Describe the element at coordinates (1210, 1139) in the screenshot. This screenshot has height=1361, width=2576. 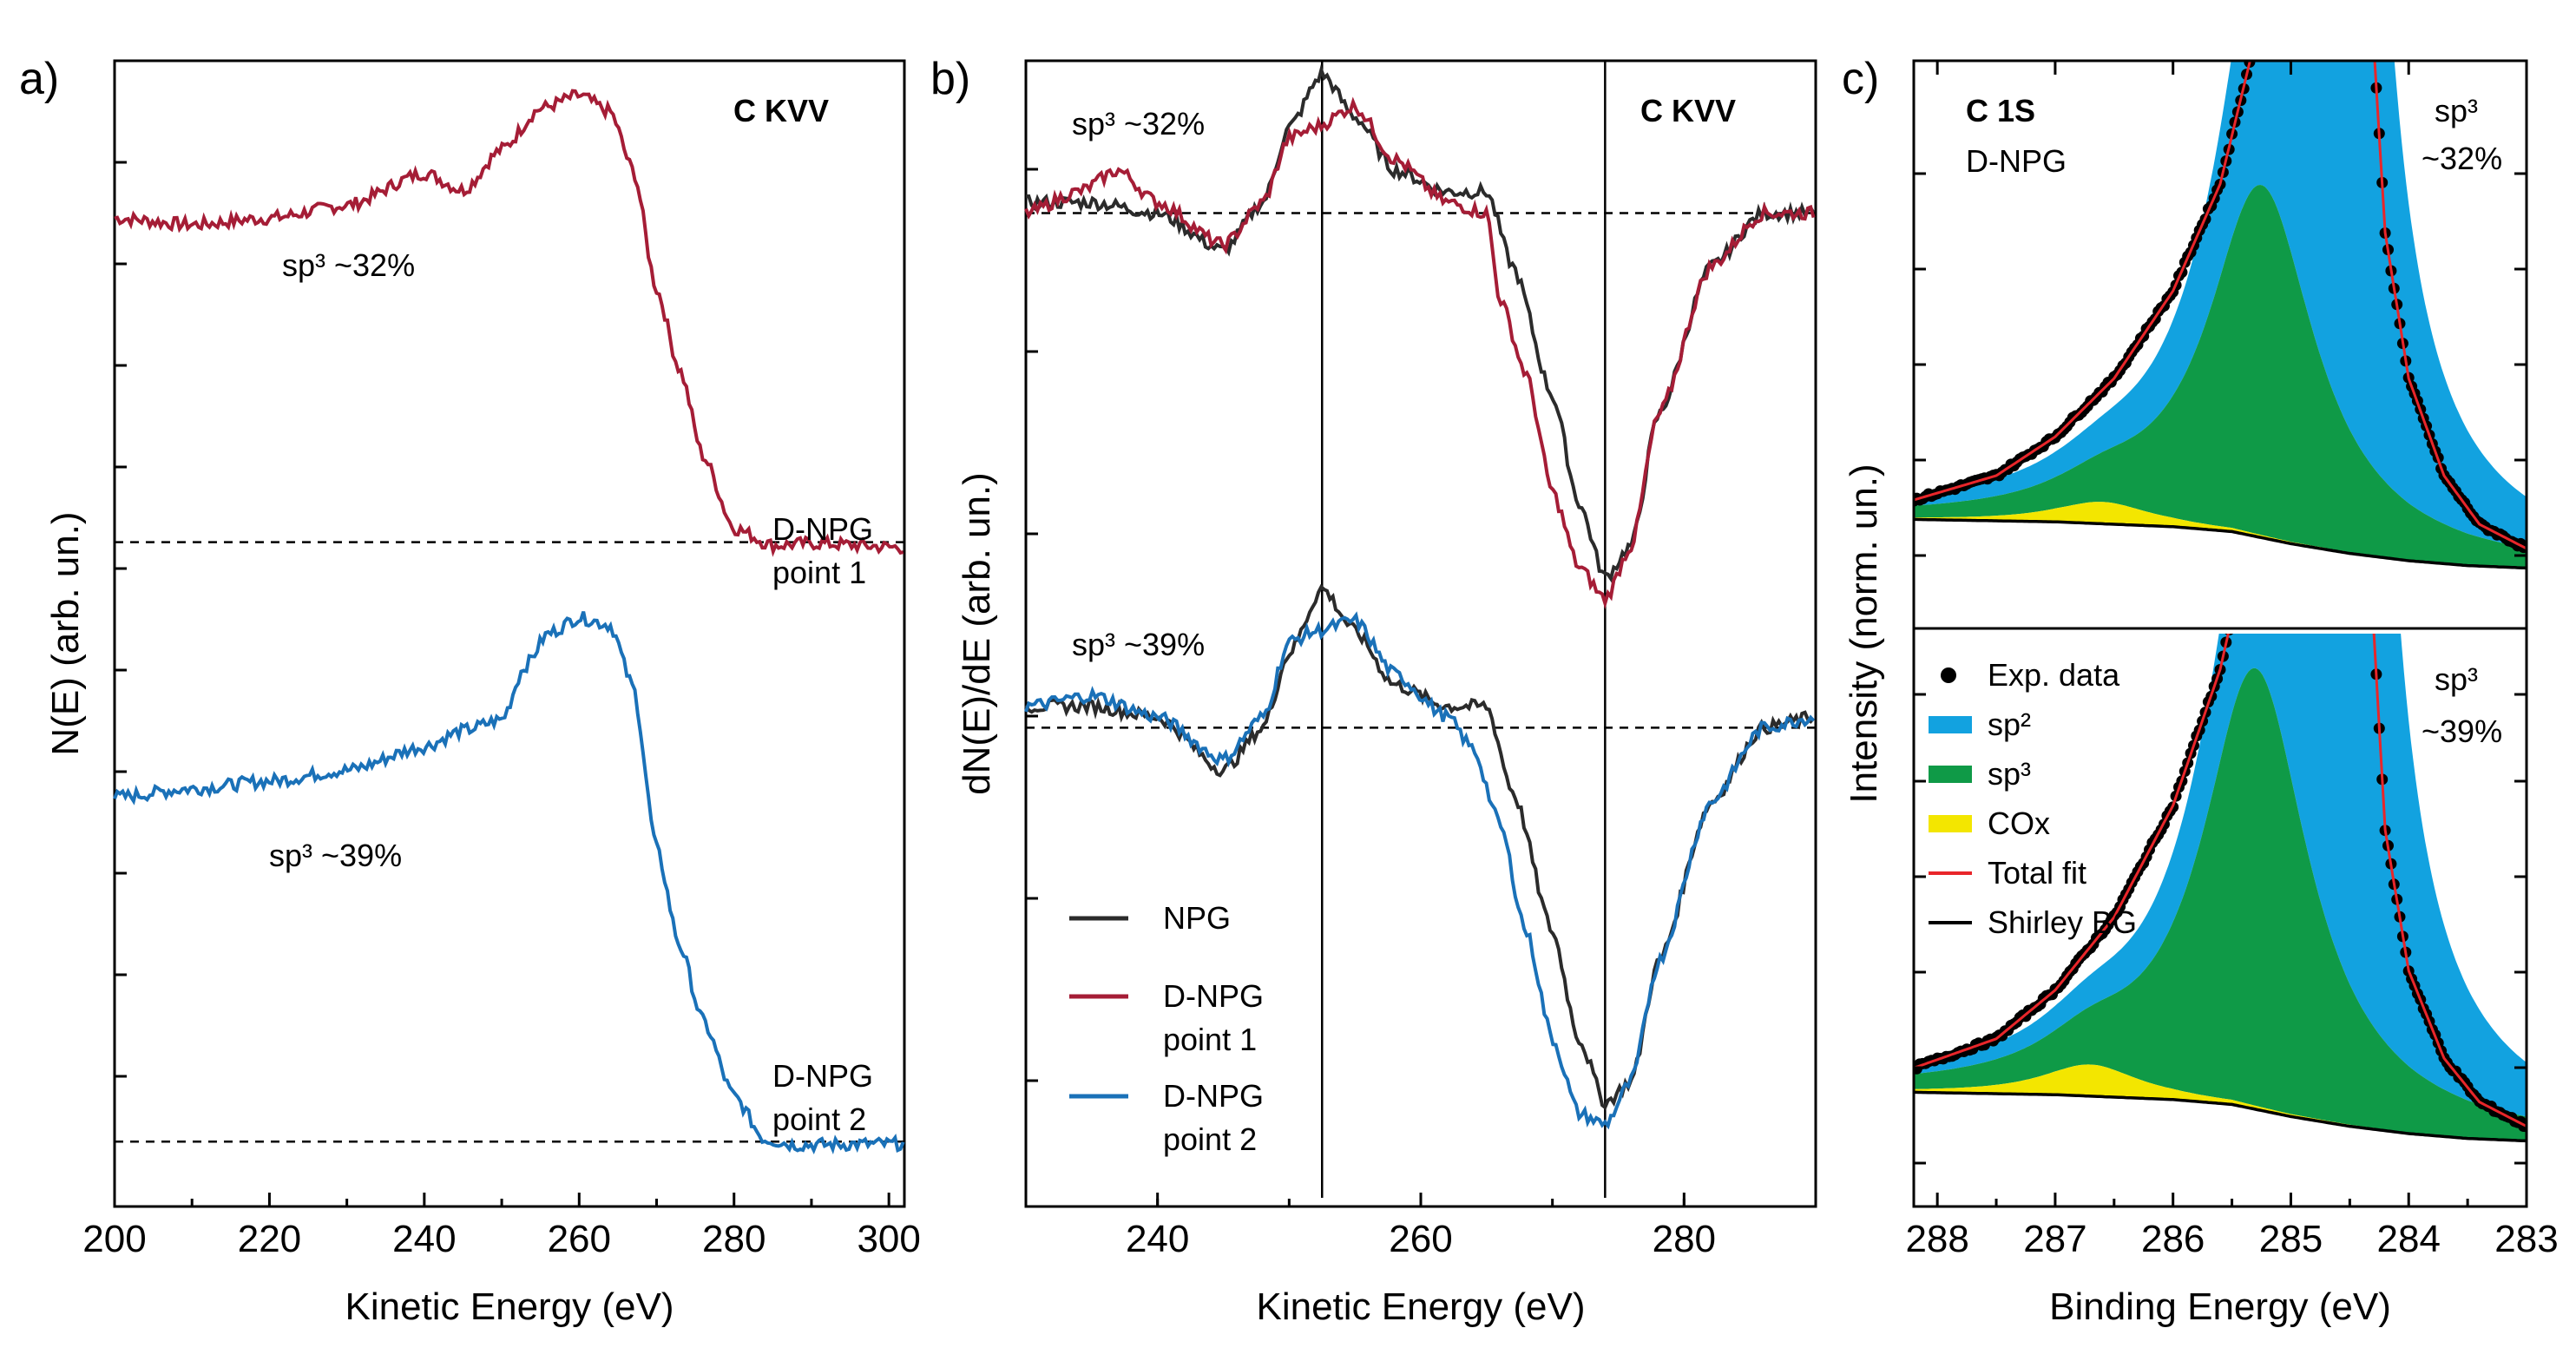
I see `panel-b-legend-label-line2: point 2` at that location.